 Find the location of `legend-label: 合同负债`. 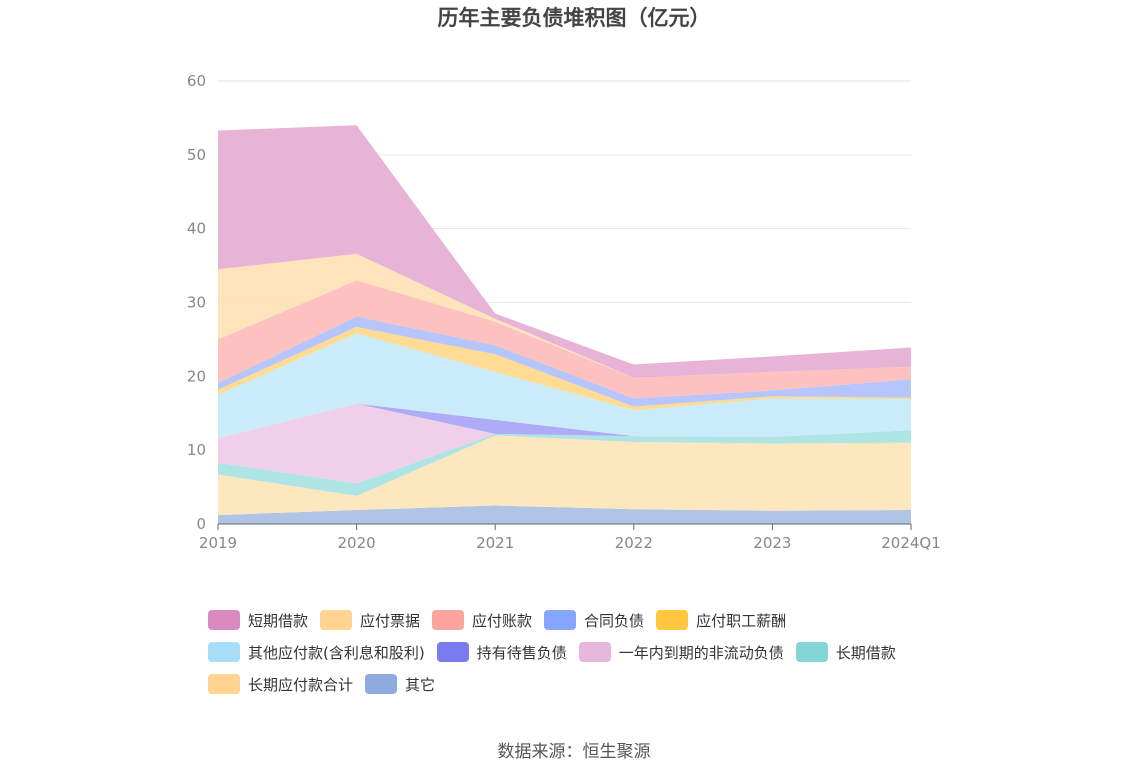

legend-label: 合同负债 is located at coordinates (614, 620).